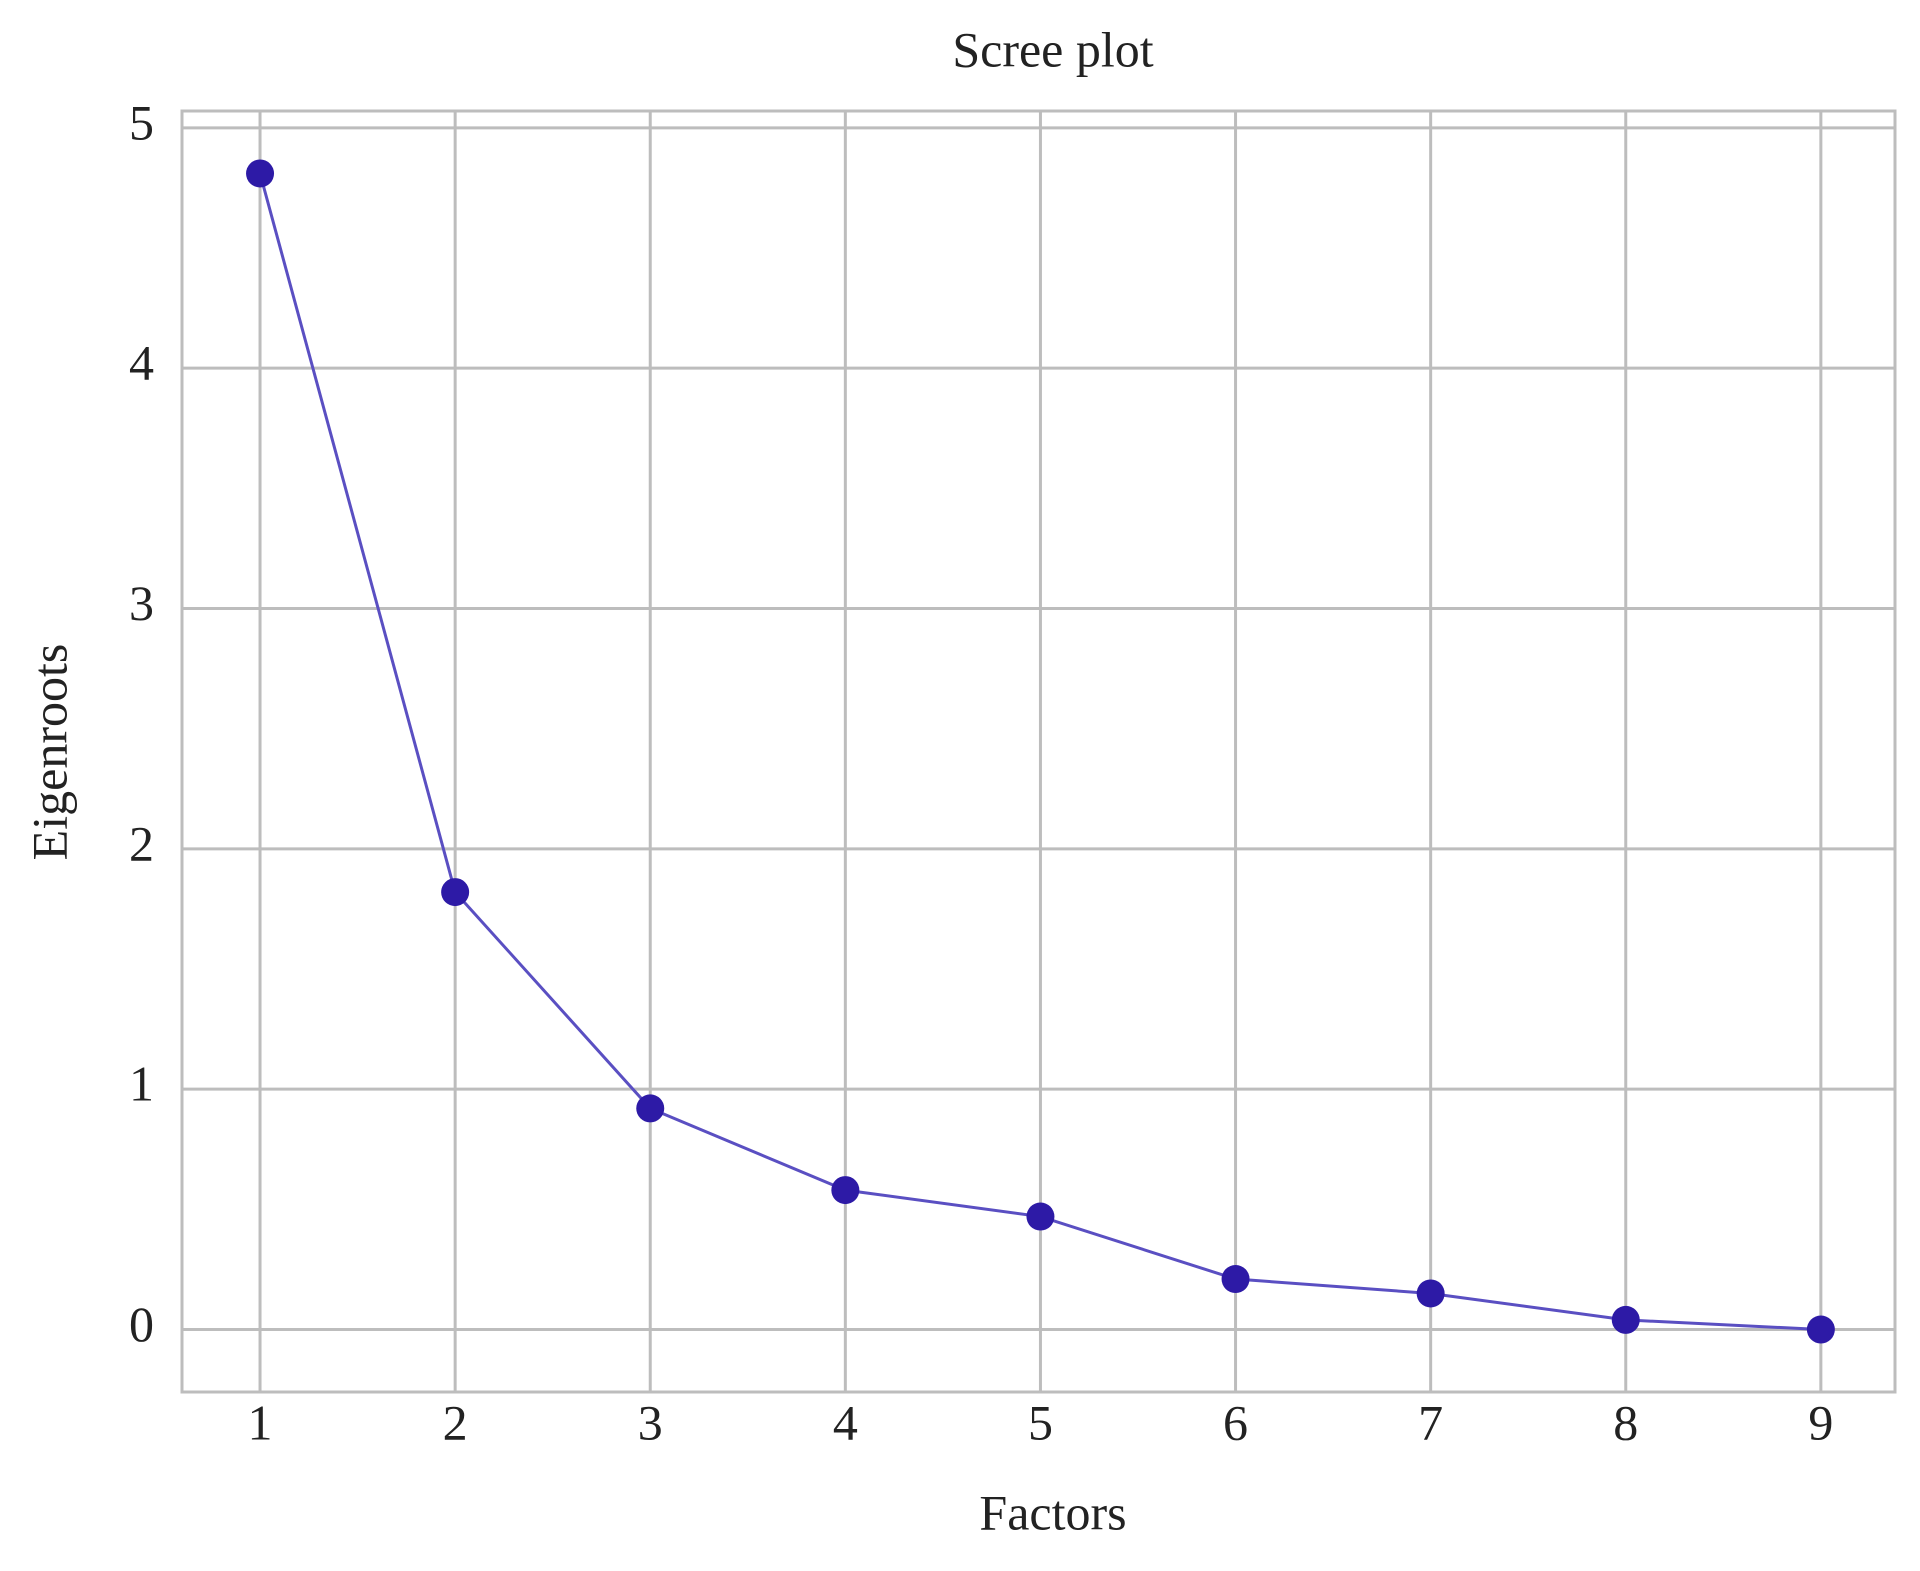 This screenshot has width=1920, height=1571. Describe the element at coordinates (141, 363) in the screenshot. I see `y-tick-label: 4` at that location.